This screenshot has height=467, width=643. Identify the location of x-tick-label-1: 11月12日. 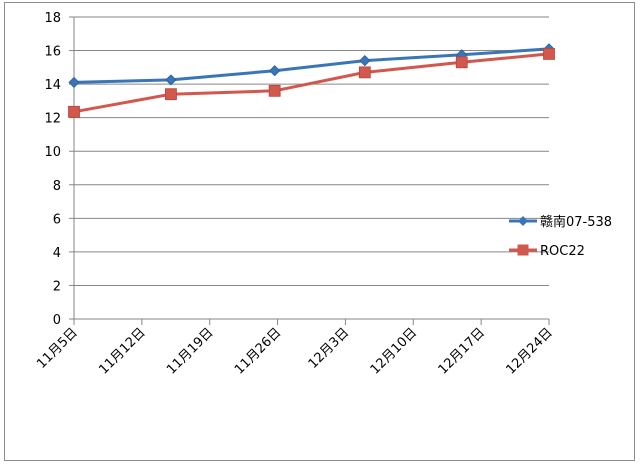
(122, 351).